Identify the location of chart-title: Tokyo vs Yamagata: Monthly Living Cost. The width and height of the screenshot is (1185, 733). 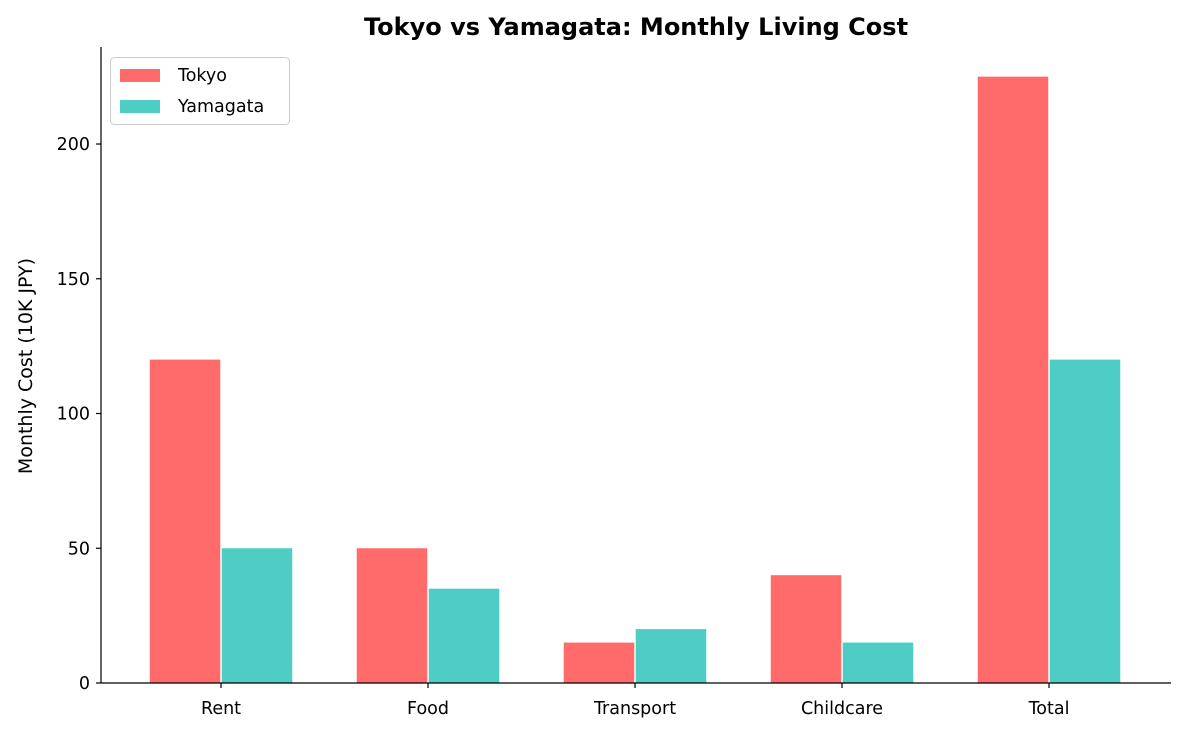
(636, 27).